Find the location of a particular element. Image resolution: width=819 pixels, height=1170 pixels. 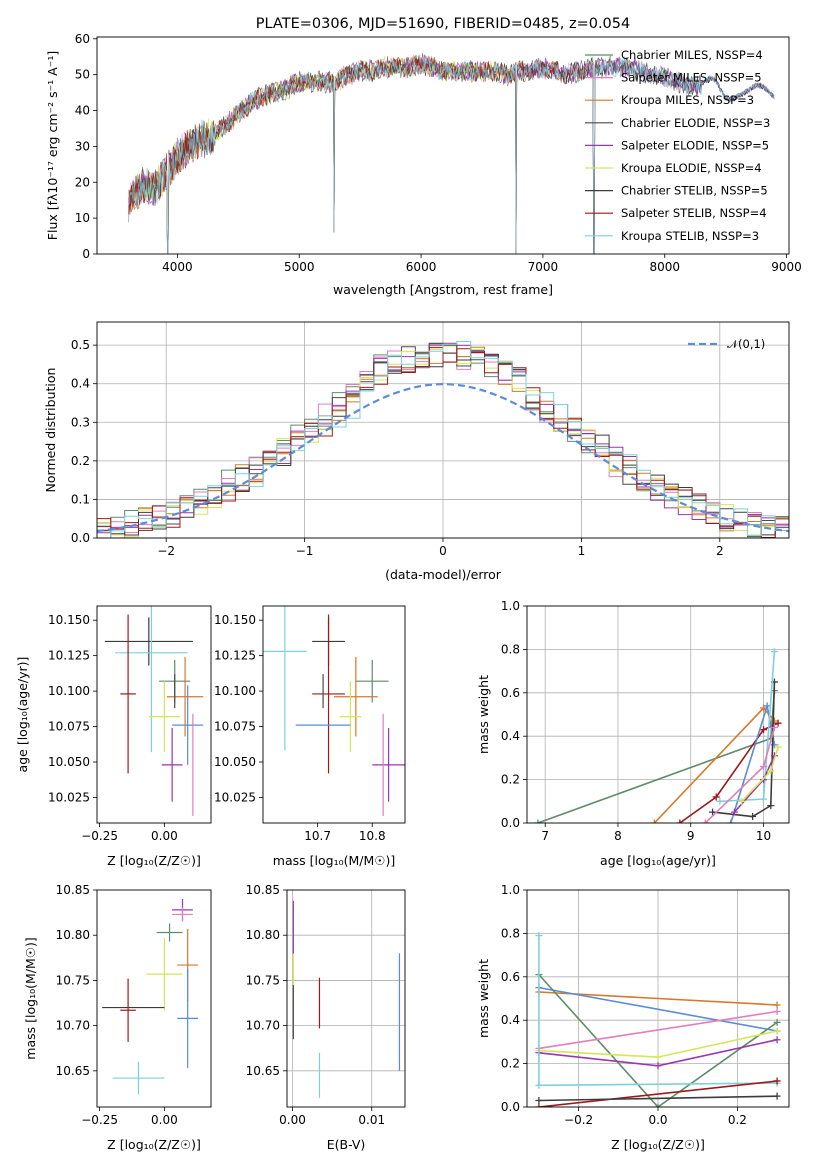

mass_vs_Z-ytick-label: 10.80 is located at coordinates (73, 935).